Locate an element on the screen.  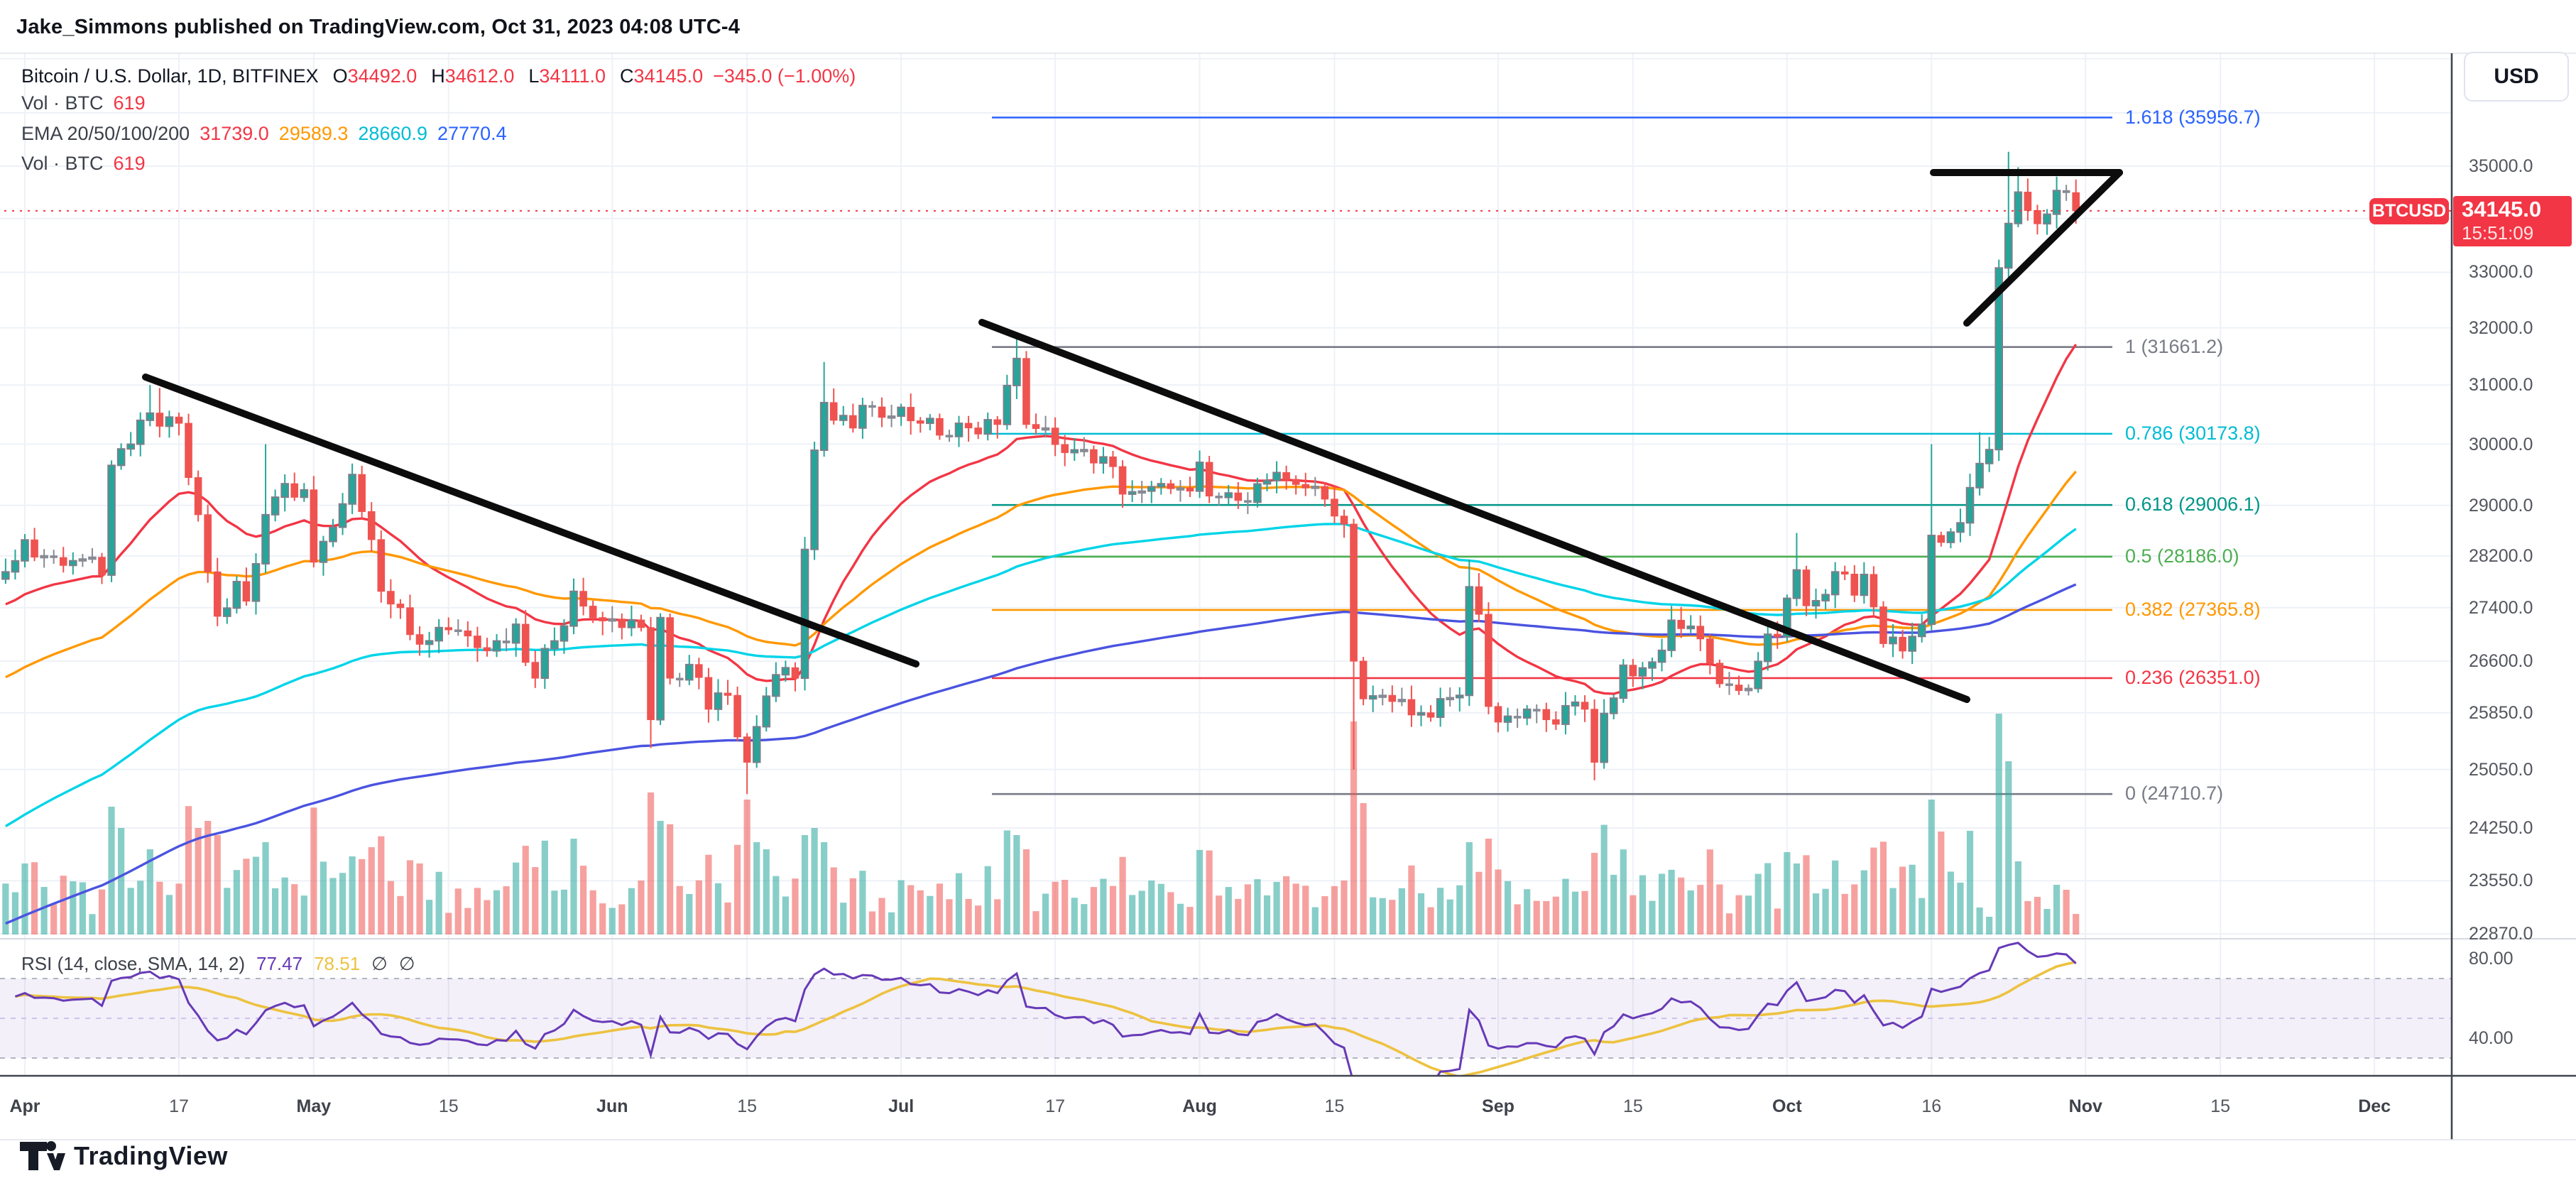
time-axis-label: 16 is located at coordinates (1931, 1106).